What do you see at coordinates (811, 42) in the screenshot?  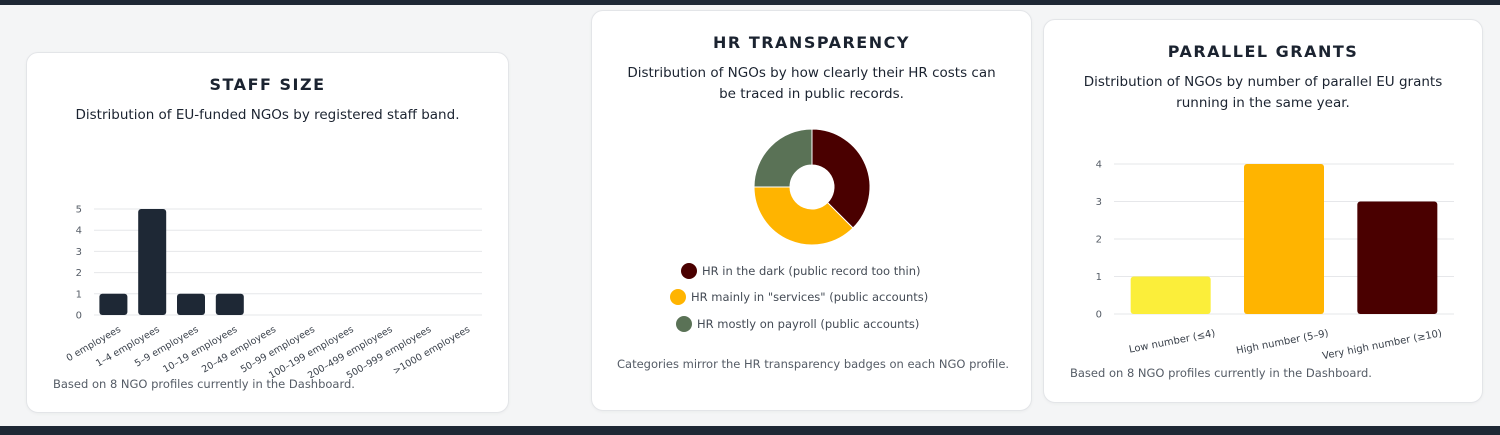 I see `hr-transparency-title: HR TRANSPARENCY` at bounding box center [811, 42].